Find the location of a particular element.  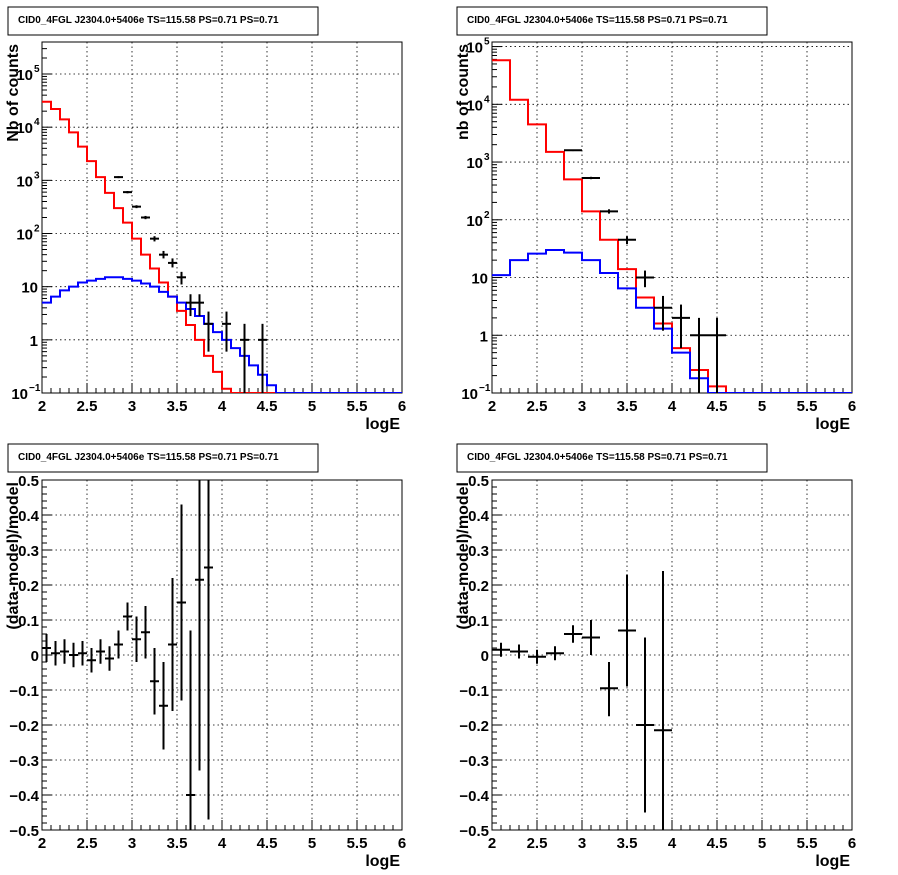

y-tick-label: 0.5 is located at coordinates (28, 481).